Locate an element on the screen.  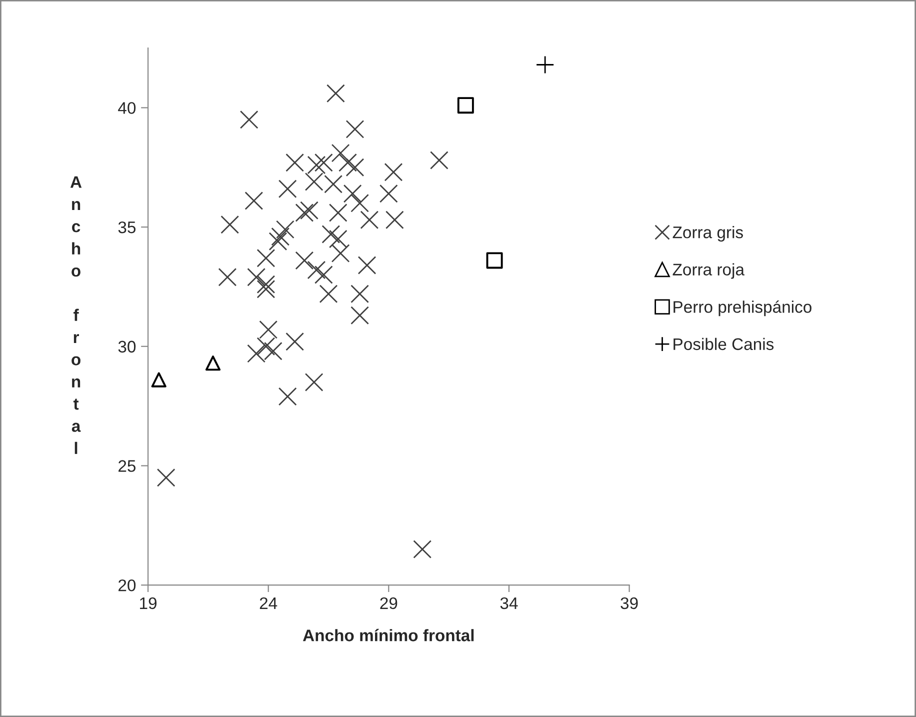
x-tick-label: 24 is located at coordinates (269, 603).